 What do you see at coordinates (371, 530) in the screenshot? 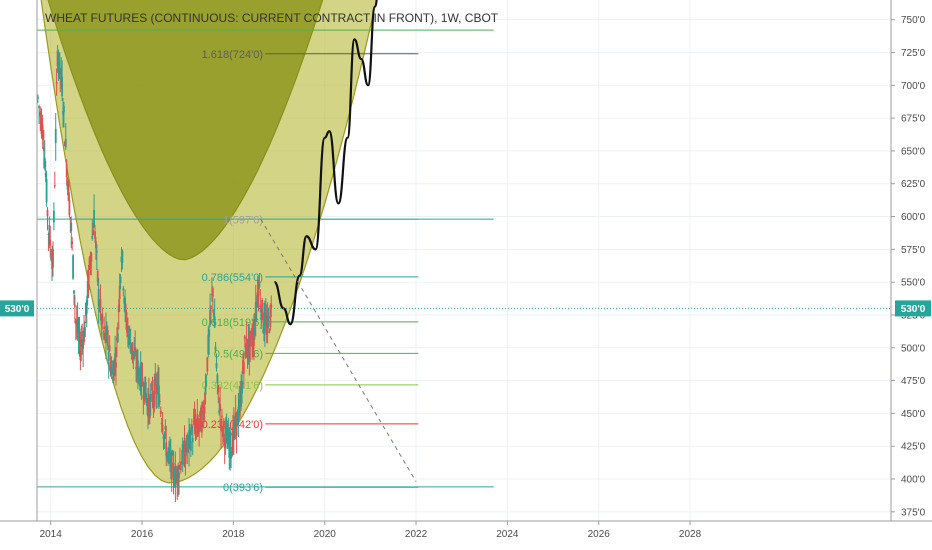
I see `x-axis: 2014 2016 2018 2020 2022 2024 2026 2028` at bounding box center [371, 530].